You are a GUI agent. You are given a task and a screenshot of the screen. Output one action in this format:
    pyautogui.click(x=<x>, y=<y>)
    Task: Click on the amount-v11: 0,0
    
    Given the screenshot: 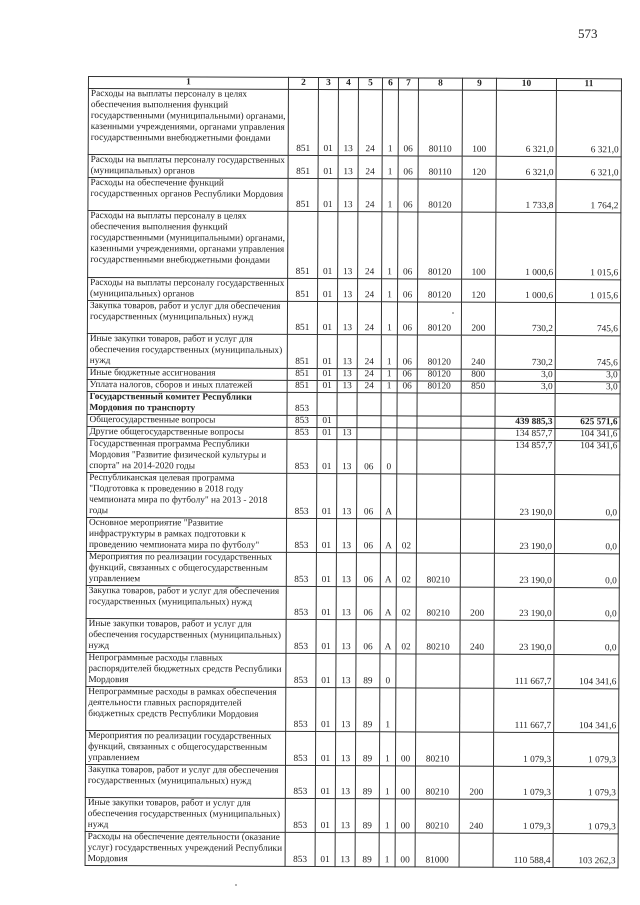 What is the action you would take?
    pyautogui.click(x=587, y=604)
    